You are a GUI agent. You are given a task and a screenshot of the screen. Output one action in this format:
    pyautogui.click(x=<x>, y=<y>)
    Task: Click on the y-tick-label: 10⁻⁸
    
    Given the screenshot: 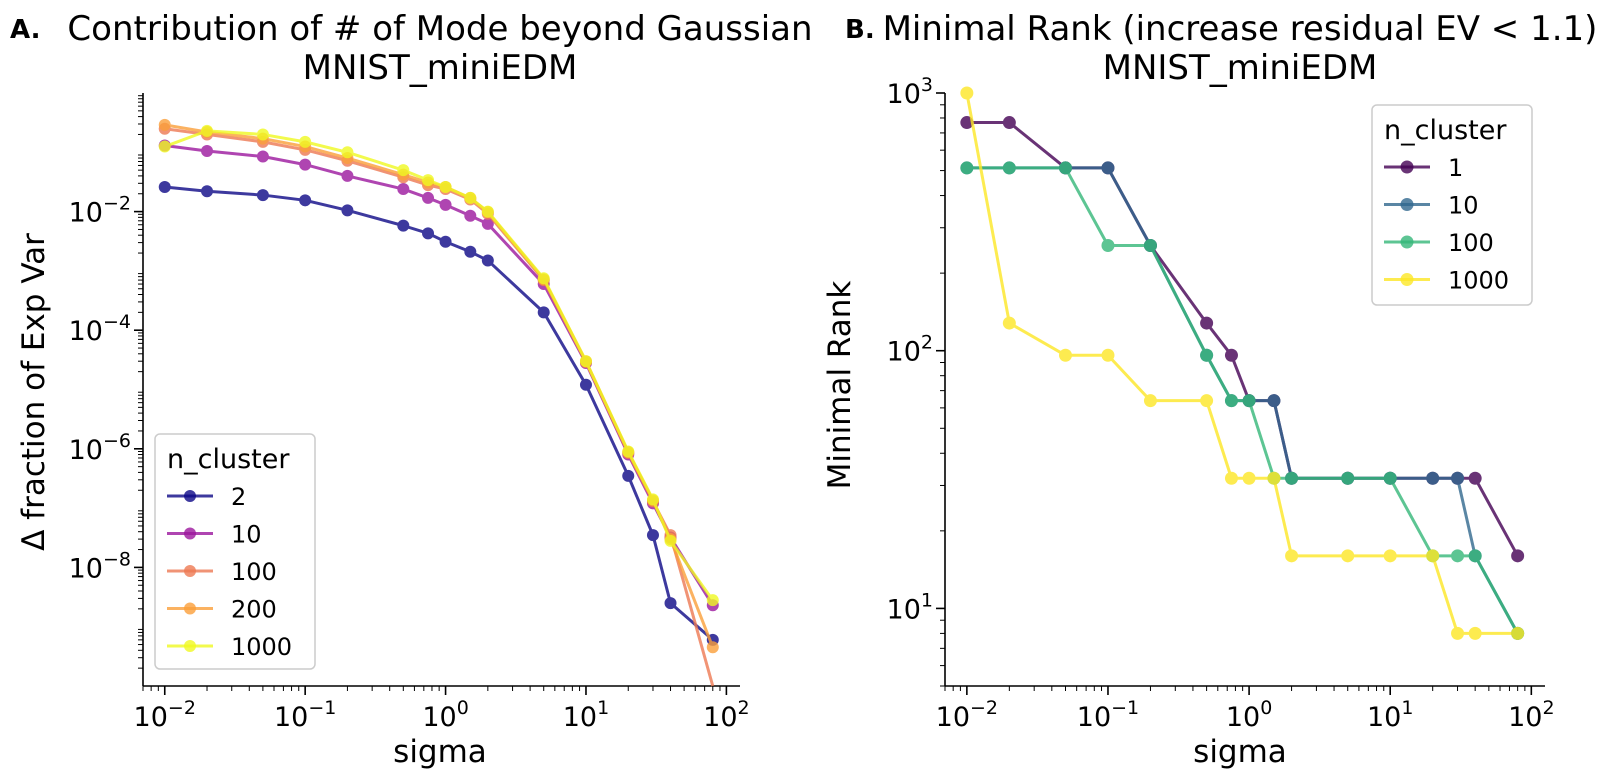 What is the action you would take?
    pyautogui.click(x=100, y=566)
    